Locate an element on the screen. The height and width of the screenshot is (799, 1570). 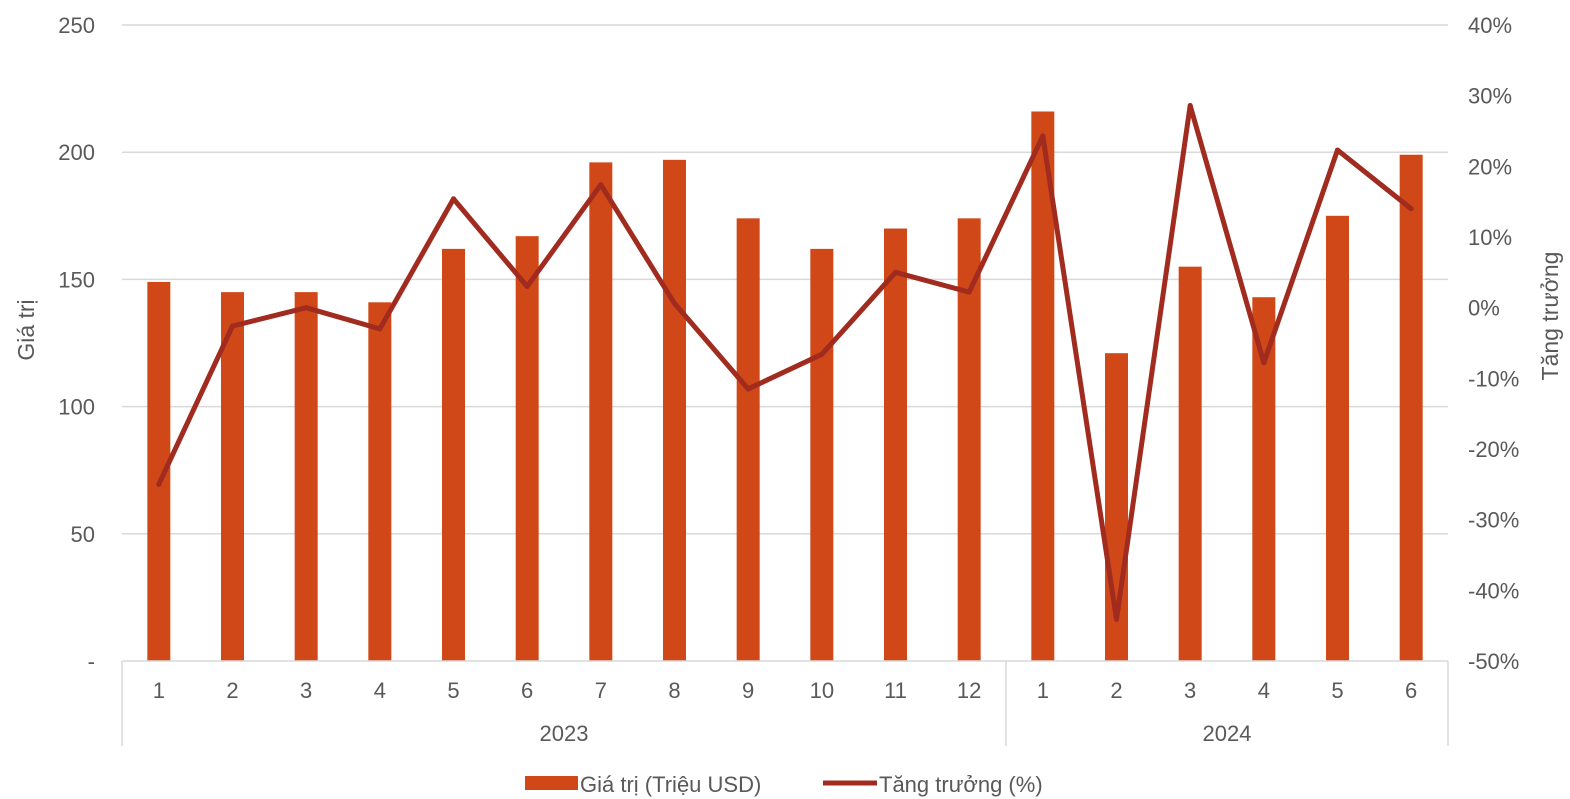
x-group-label: 2023 is located at coordinates (564, 733).